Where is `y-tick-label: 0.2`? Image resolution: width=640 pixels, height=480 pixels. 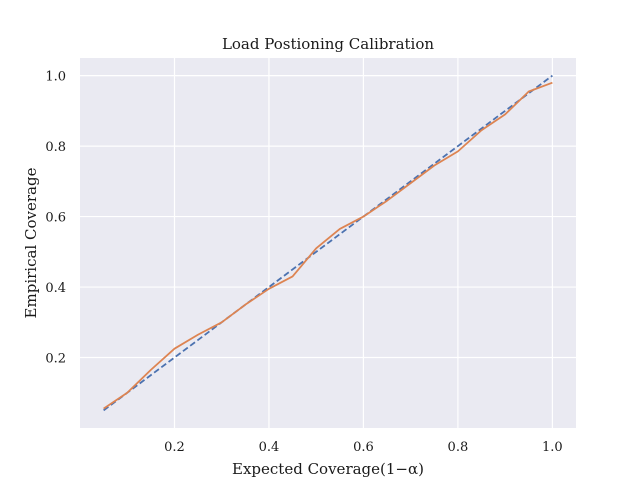 y-tick-label: 0.2 is located at coordinates (55, 359).